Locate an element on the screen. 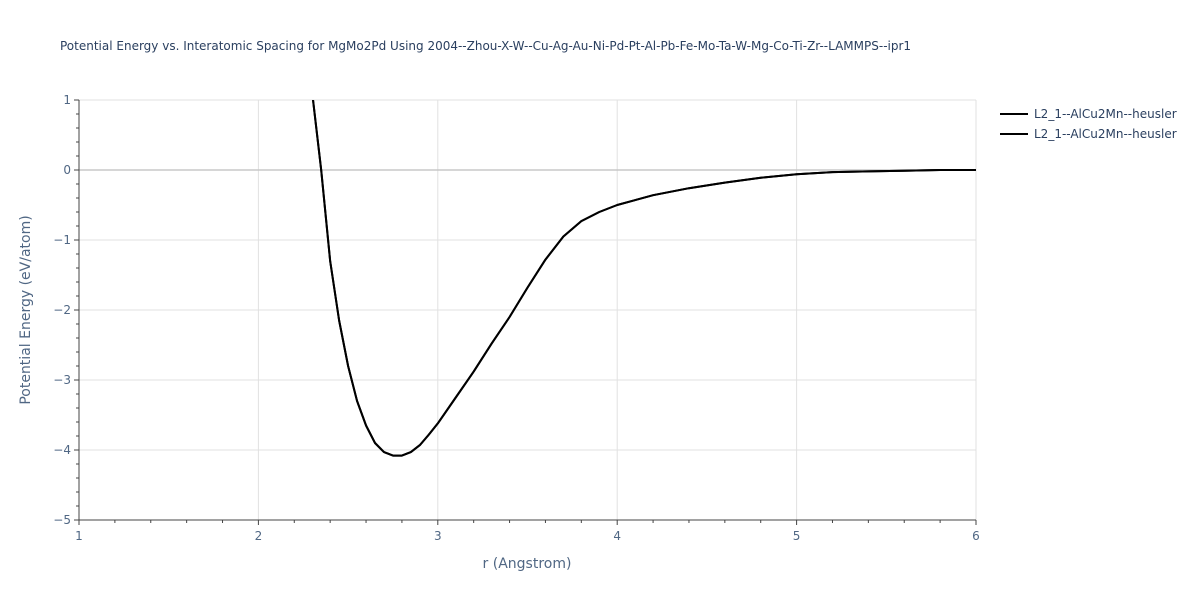  y-axis-title: Potential Energy (eV/atom) is located at coordinates (26, 309).